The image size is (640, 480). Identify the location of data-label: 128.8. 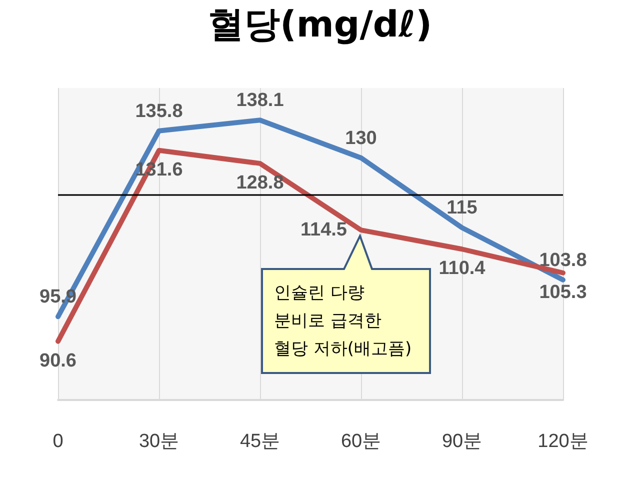
(260, 183).